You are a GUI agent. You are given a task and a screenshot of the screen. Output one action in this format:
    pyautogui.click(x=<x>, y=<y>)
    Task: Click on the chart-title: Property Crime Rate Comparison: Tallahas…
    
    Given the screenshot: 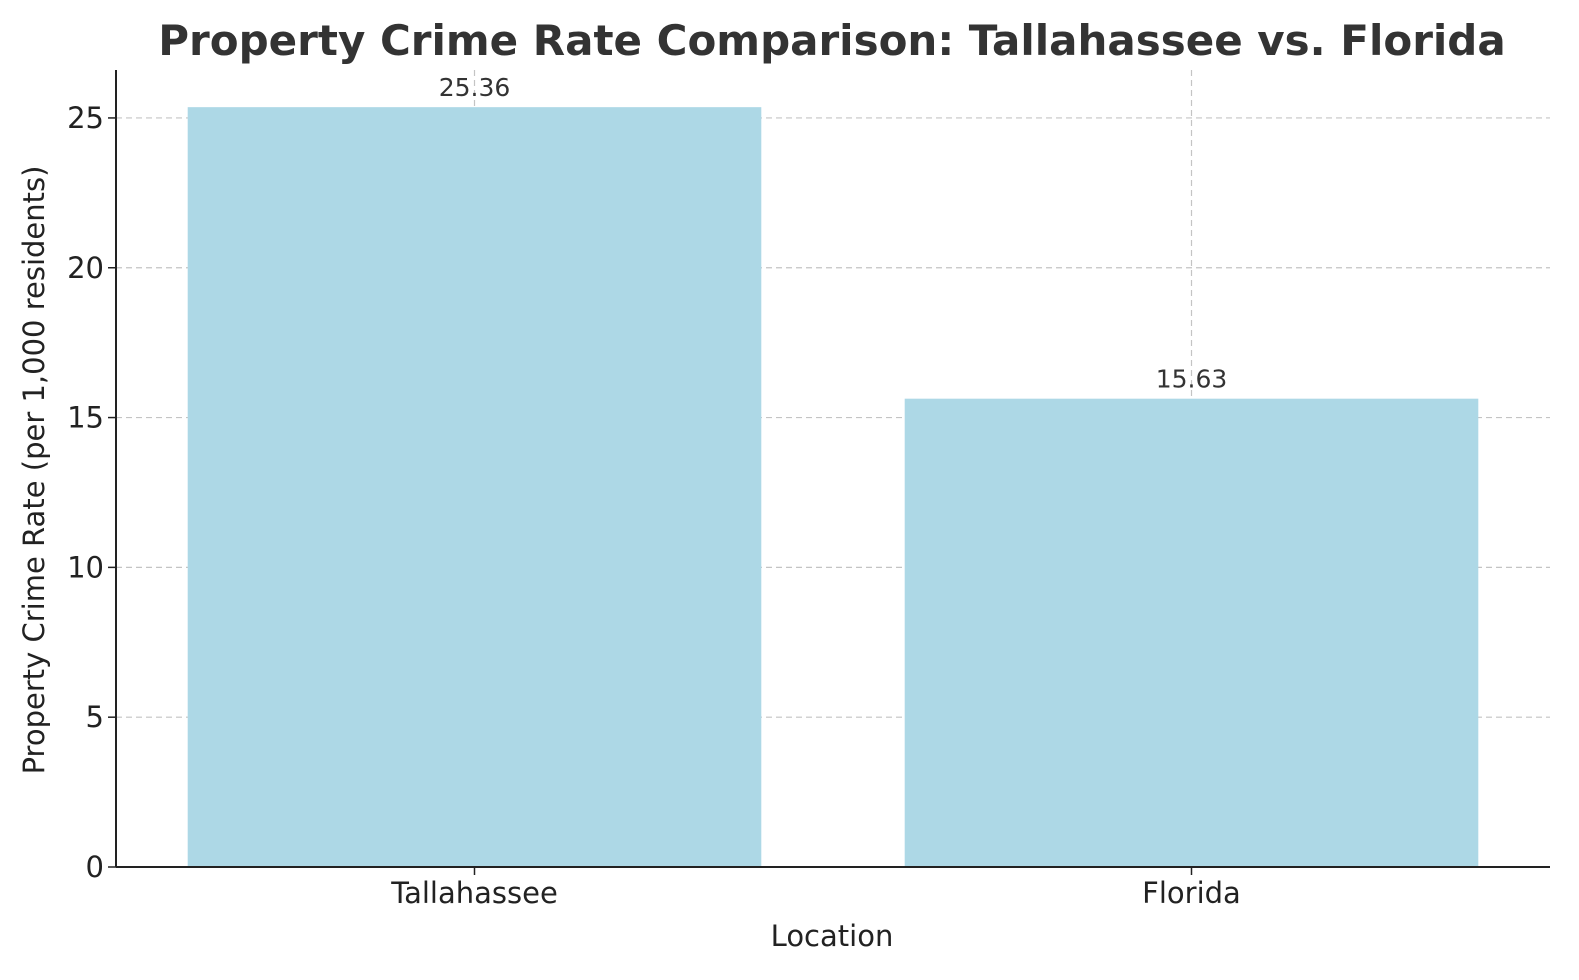 What is the action you would take?
    pyautogui.click(x=831, y=40)
    